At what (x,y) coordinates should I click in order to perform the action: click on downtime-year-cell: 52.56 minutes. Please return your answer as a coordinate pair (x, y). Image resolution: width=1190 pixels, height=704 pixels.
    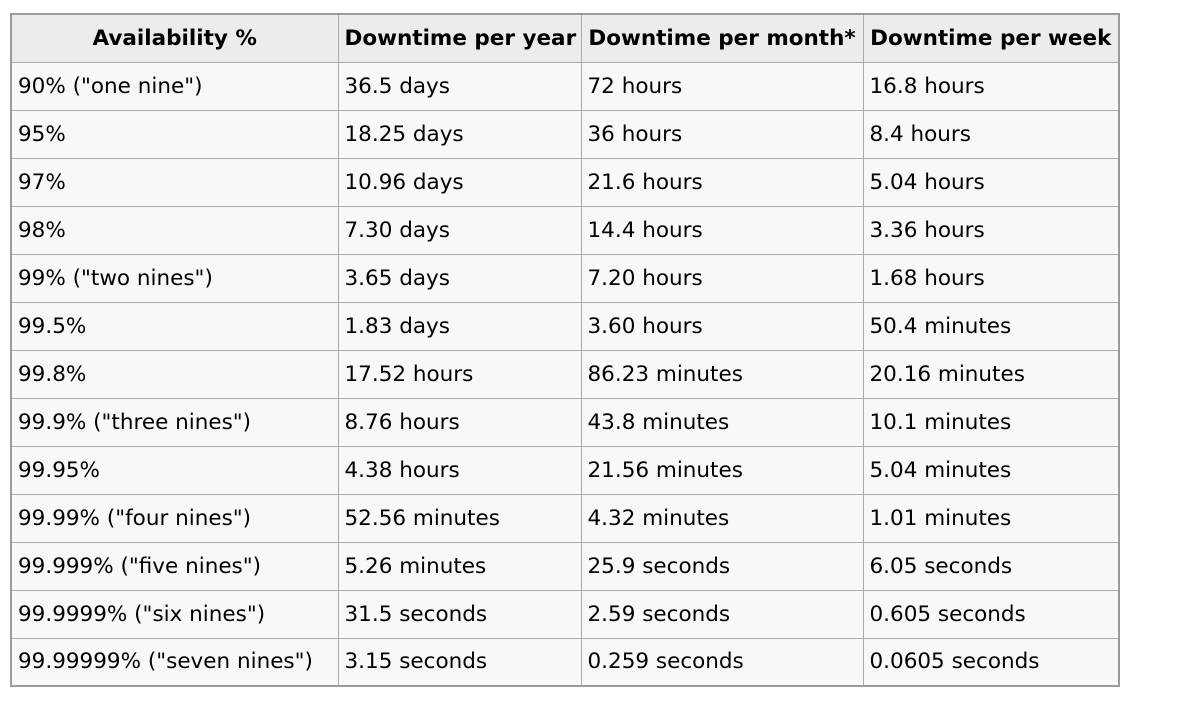
    Looking at the image, I should click on (459, 518).